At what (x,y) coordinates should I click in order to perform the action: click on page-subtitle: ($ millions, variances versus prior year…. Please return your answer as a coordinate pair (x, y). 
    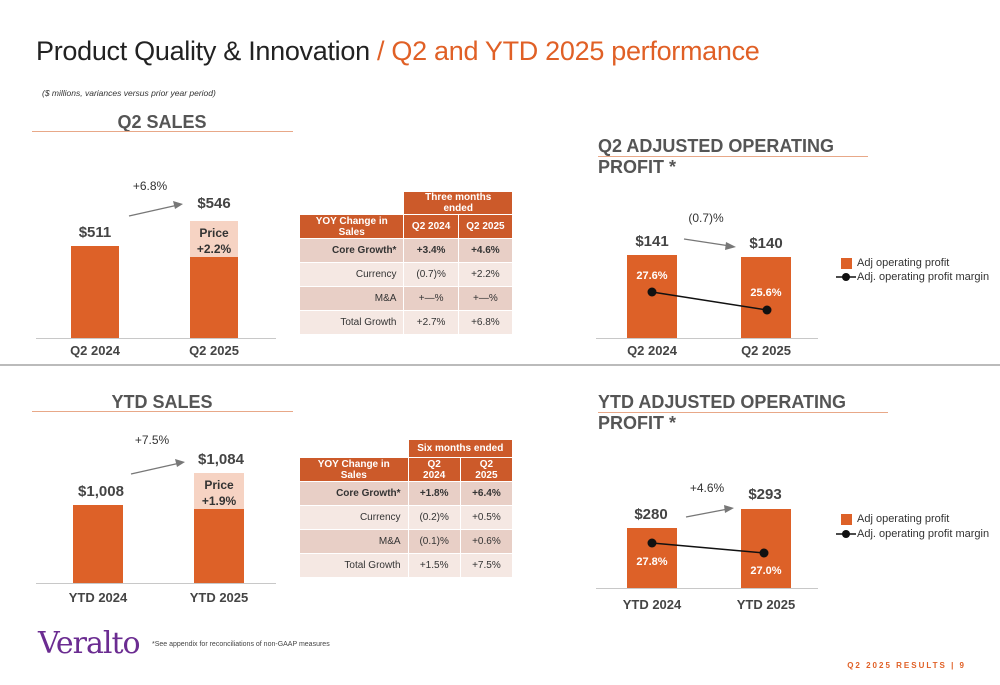
    Looking at the image, I should click on (129, 93).